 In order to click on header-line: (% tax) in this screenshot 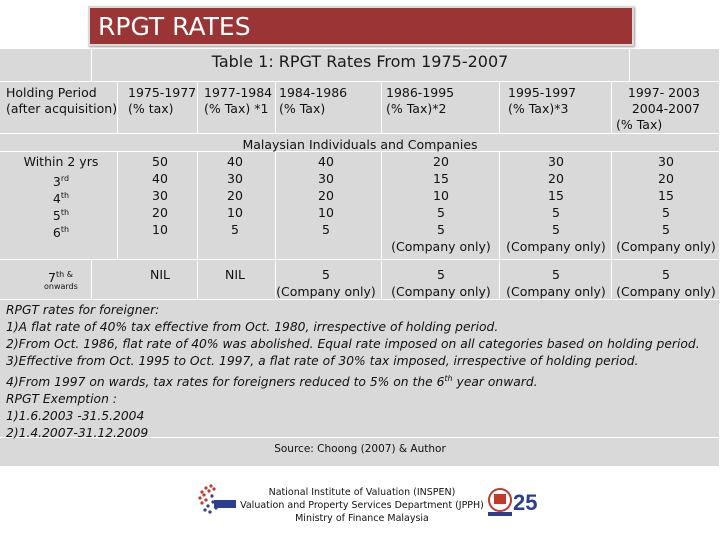, I will do `click(151, 108)`.